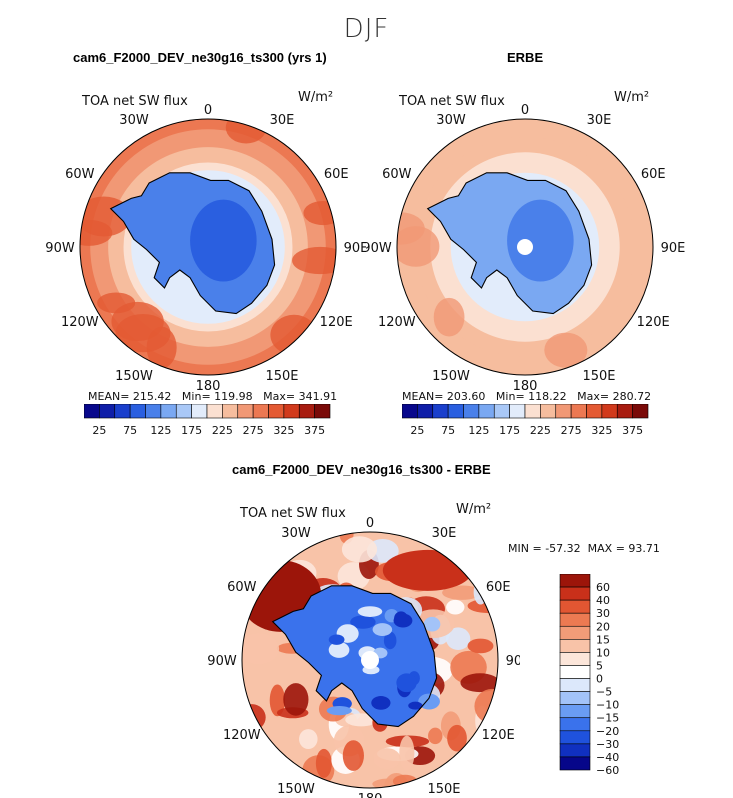  Describe the element at coordinates (282, 120) in the screenshot. I see `lon-label: 30E` at that location.